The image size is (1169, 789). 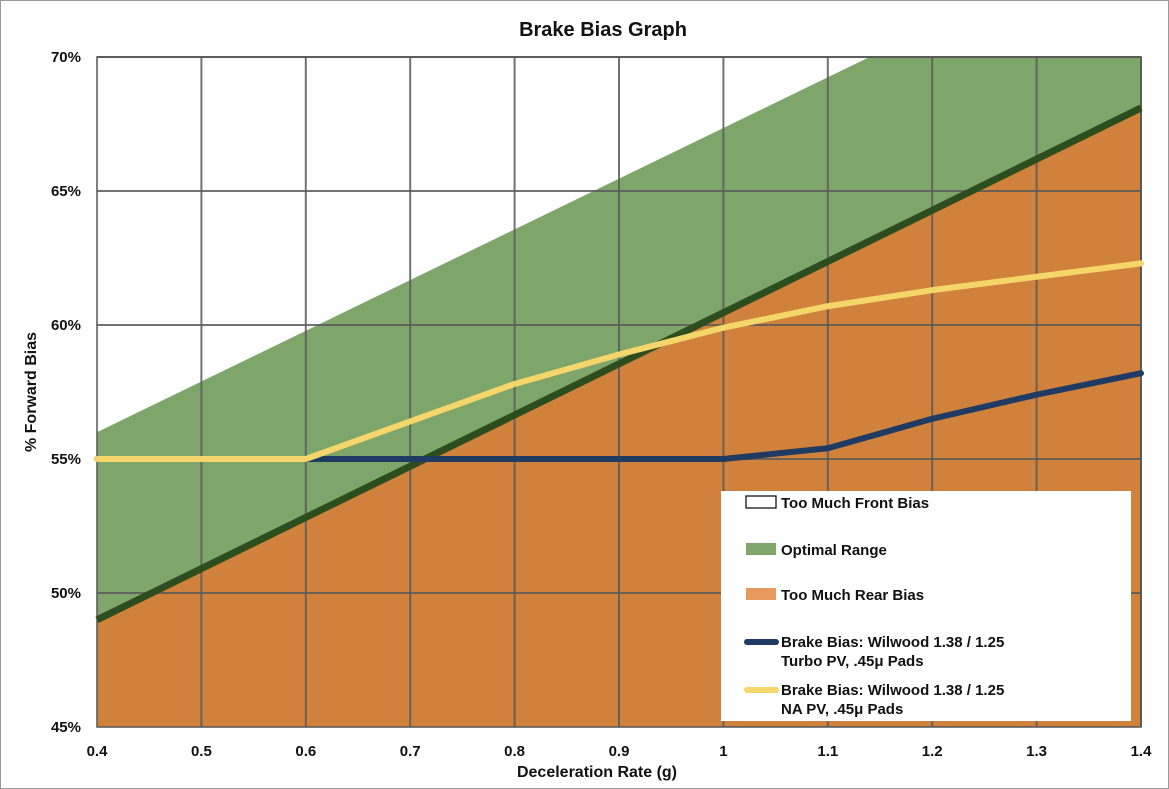 I want to click on x-tick-label: 1.1, so click(x=827, y=751).